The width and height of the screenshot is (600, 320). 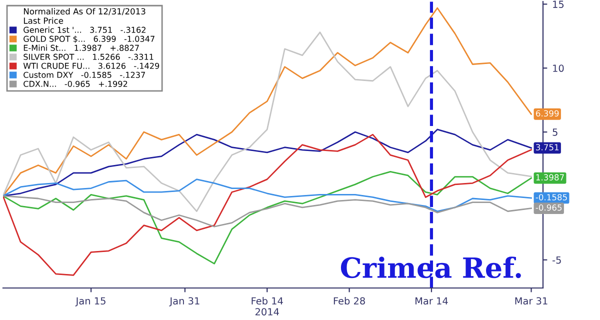 I want to click on data-label: -0.965, so click(x=549, y=207).